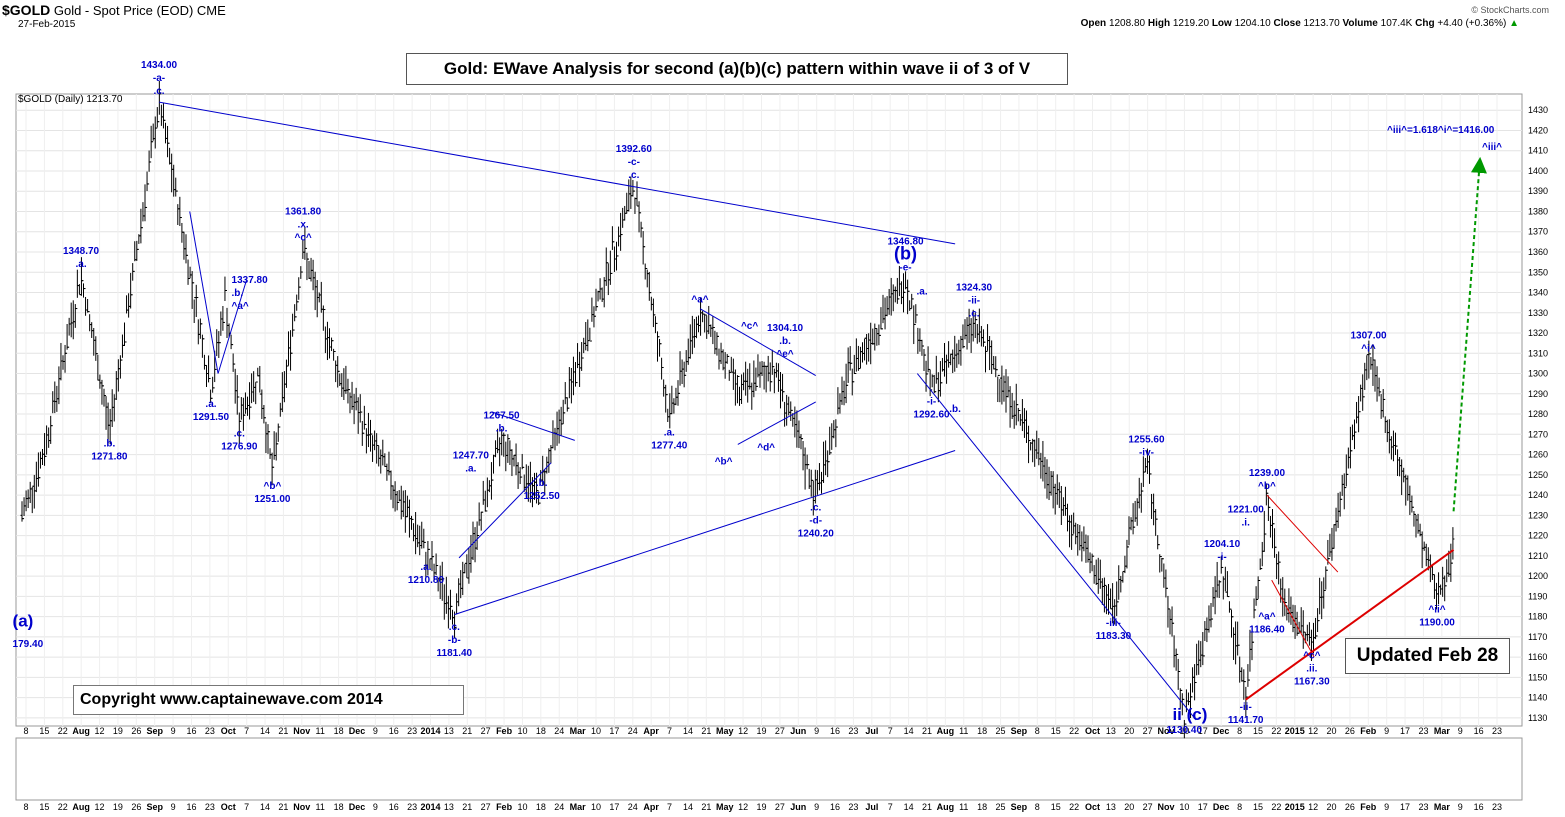 The width and height of the screenshot is (1565, 817). What do you see at coordinates (1313, 731) in the screenshot?
I see `x-tick-label: 12` at bounding box center [1313, 731].